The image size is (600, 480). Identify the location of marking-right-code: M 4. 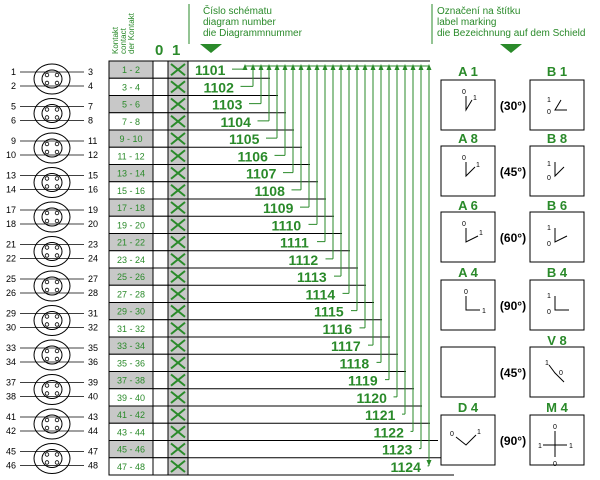
(557, 407).